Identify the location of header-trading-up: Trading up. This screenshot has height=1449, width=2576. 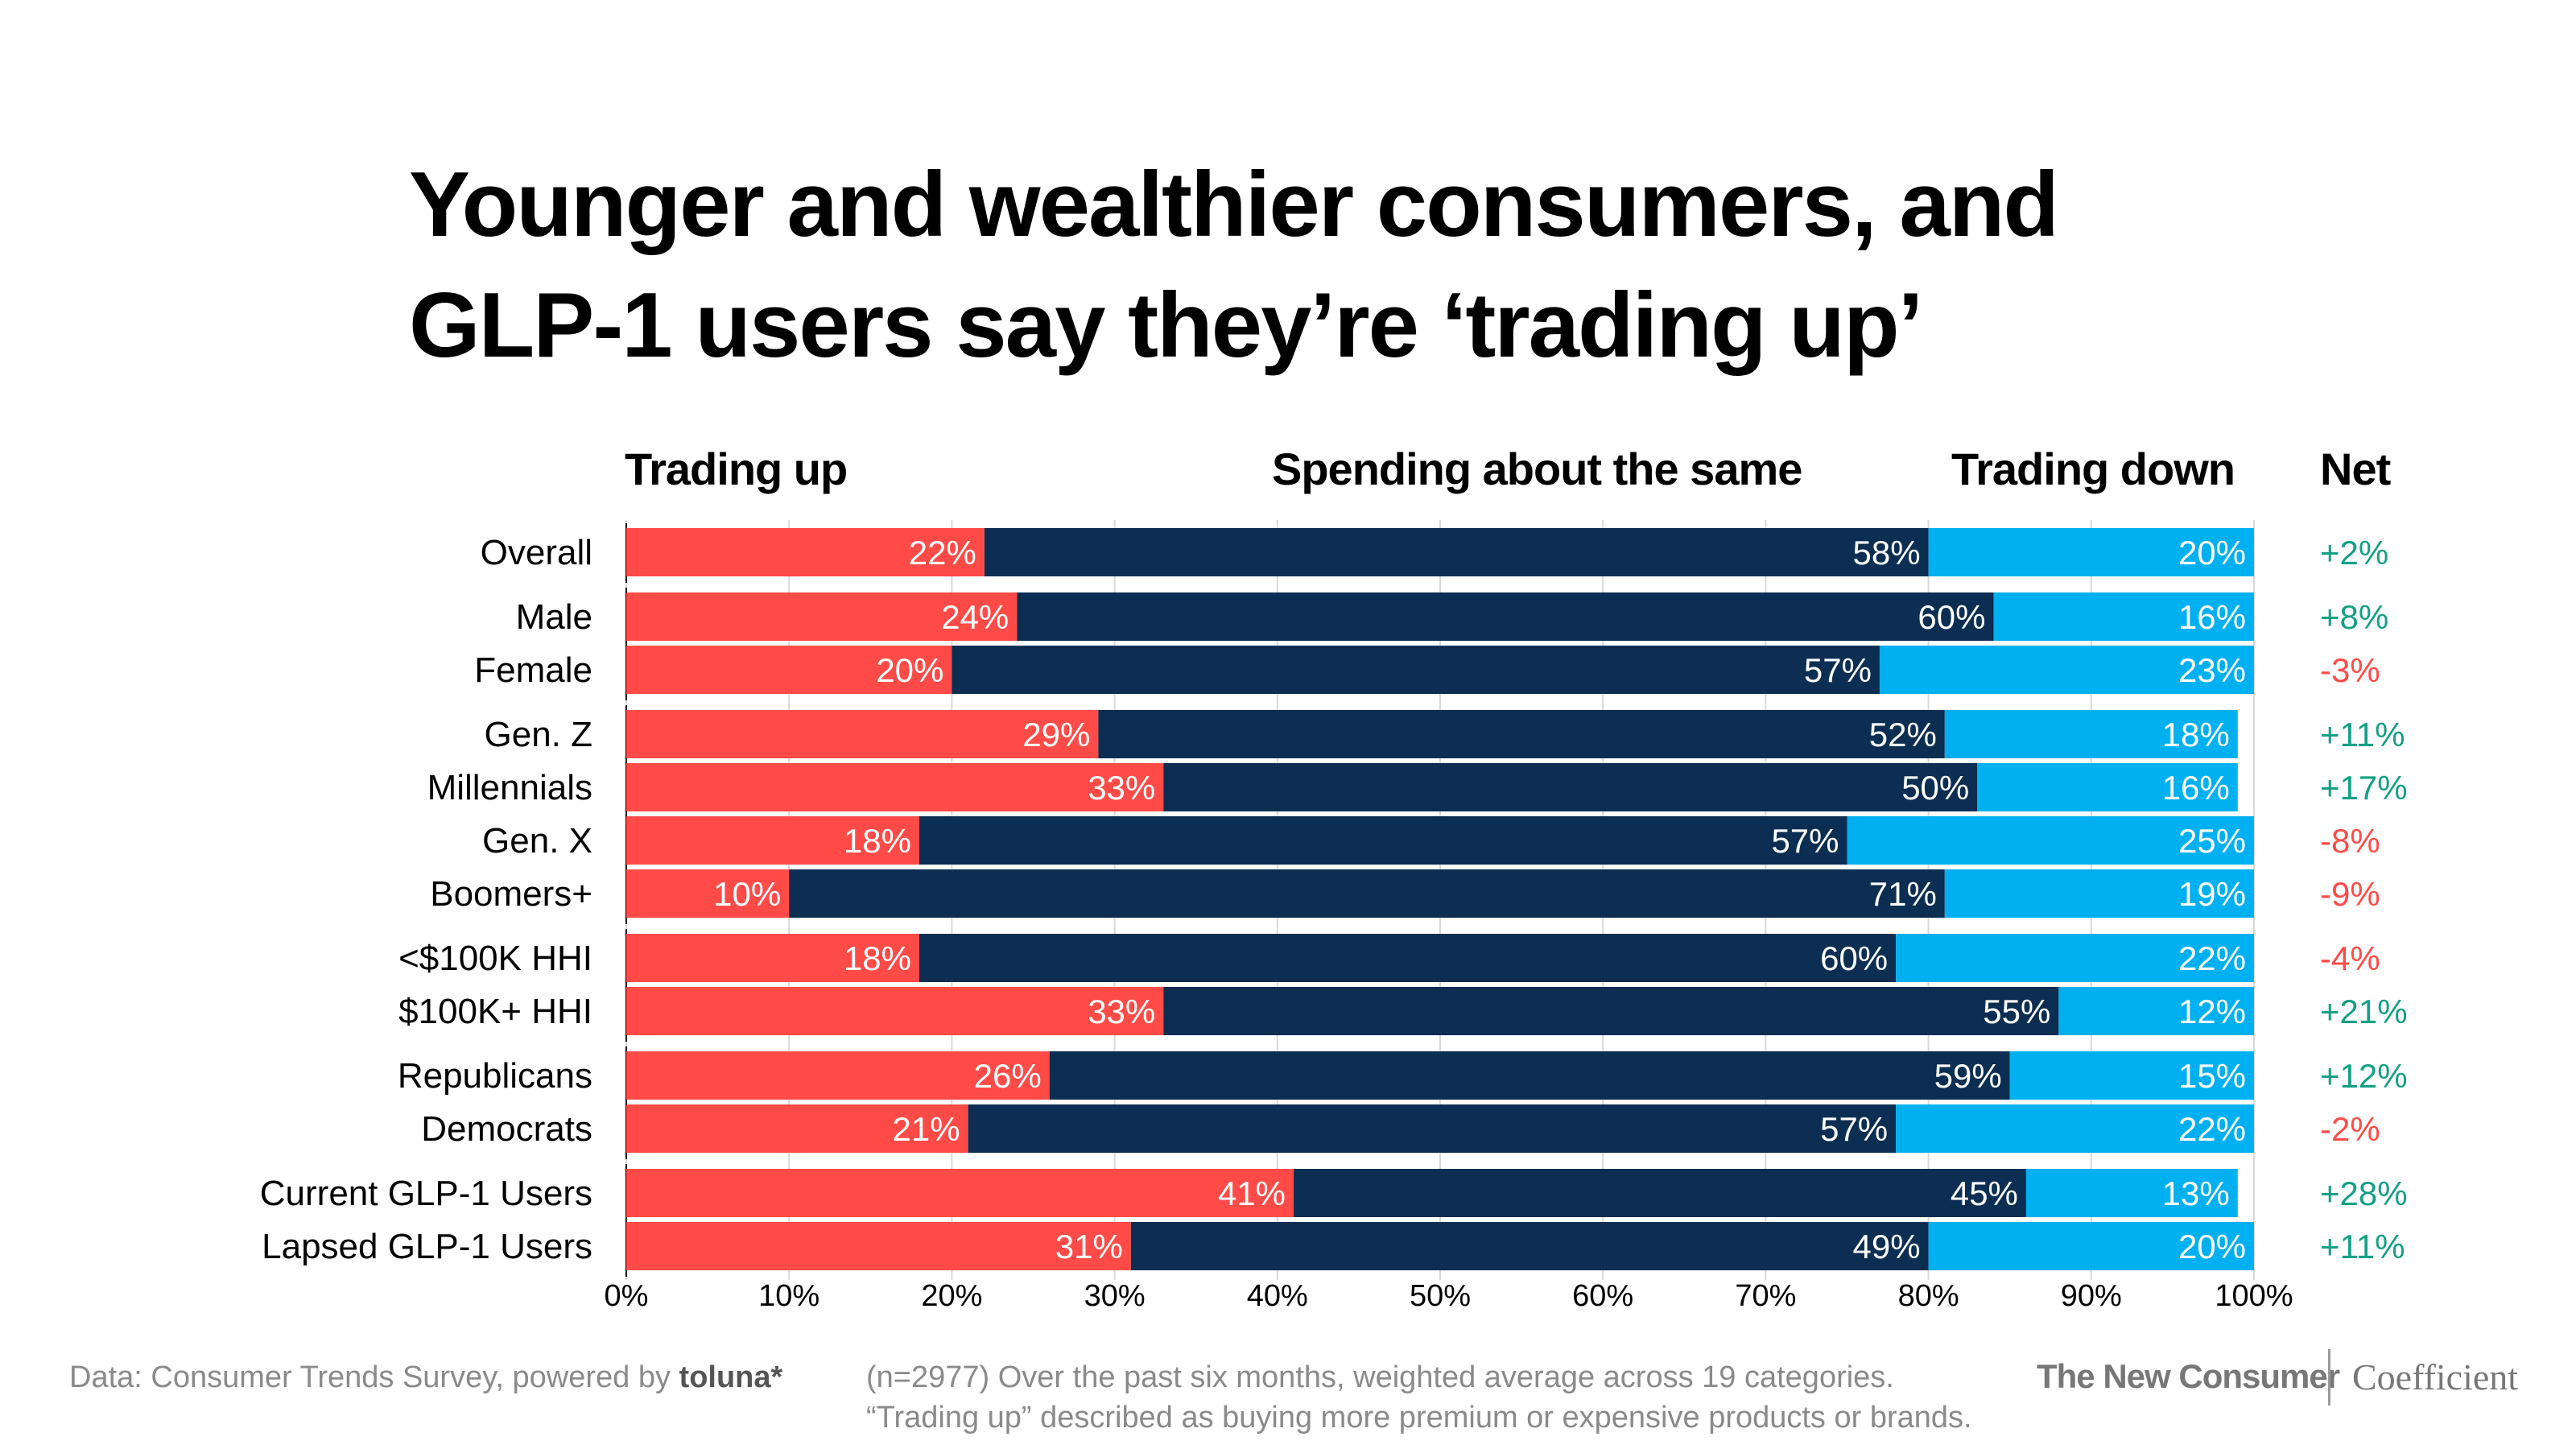
(736, 469).